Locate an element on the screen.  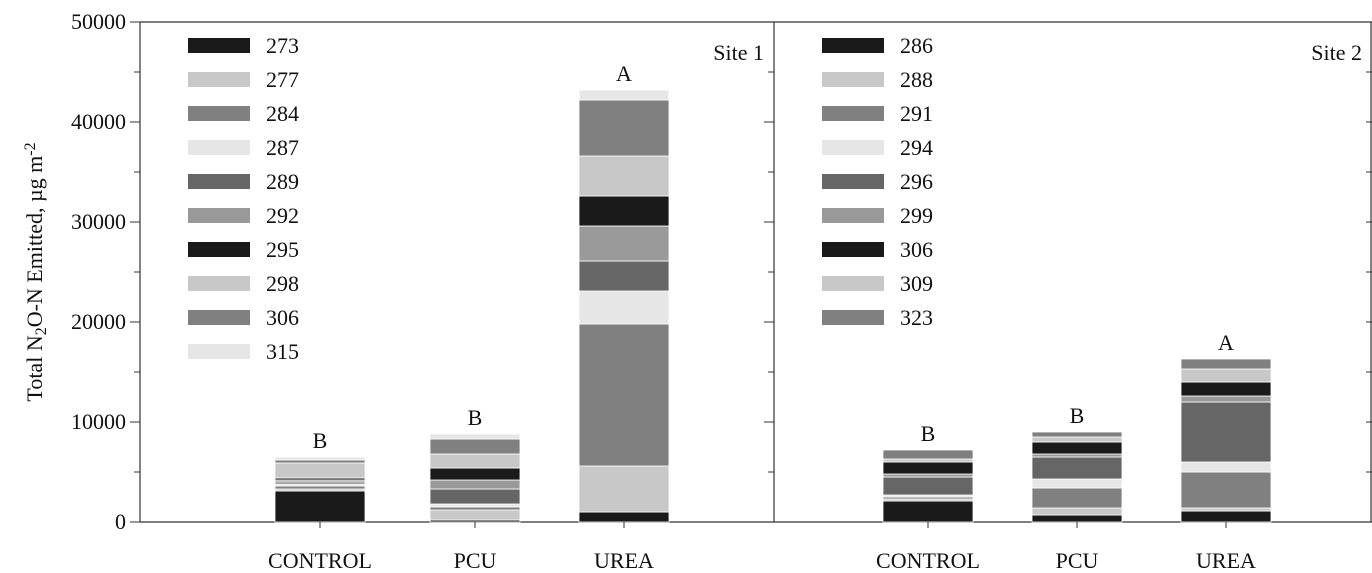
bar-segment-277-urea is located at coordinates (624, 489).